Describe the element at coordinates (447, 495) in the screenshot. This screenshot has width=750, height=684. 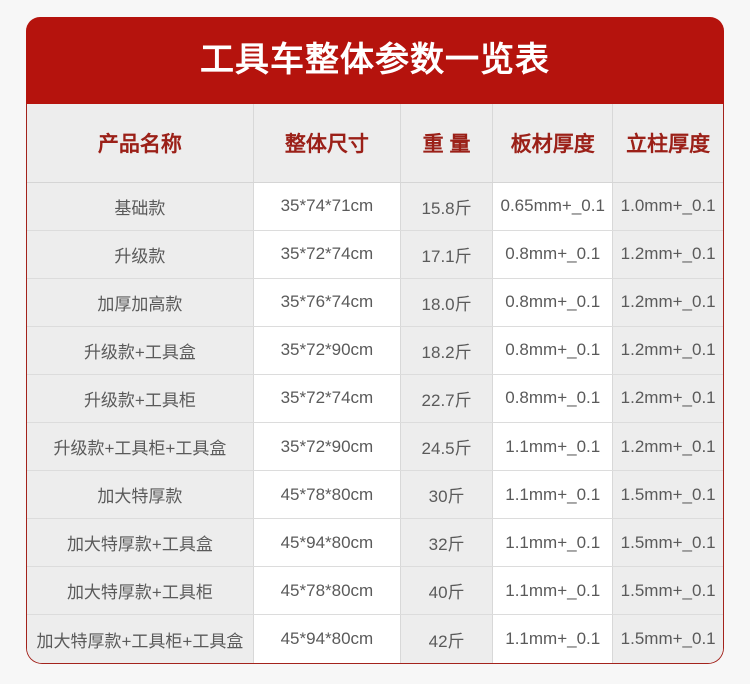
I see `cell-weight: 30斤` at that location.